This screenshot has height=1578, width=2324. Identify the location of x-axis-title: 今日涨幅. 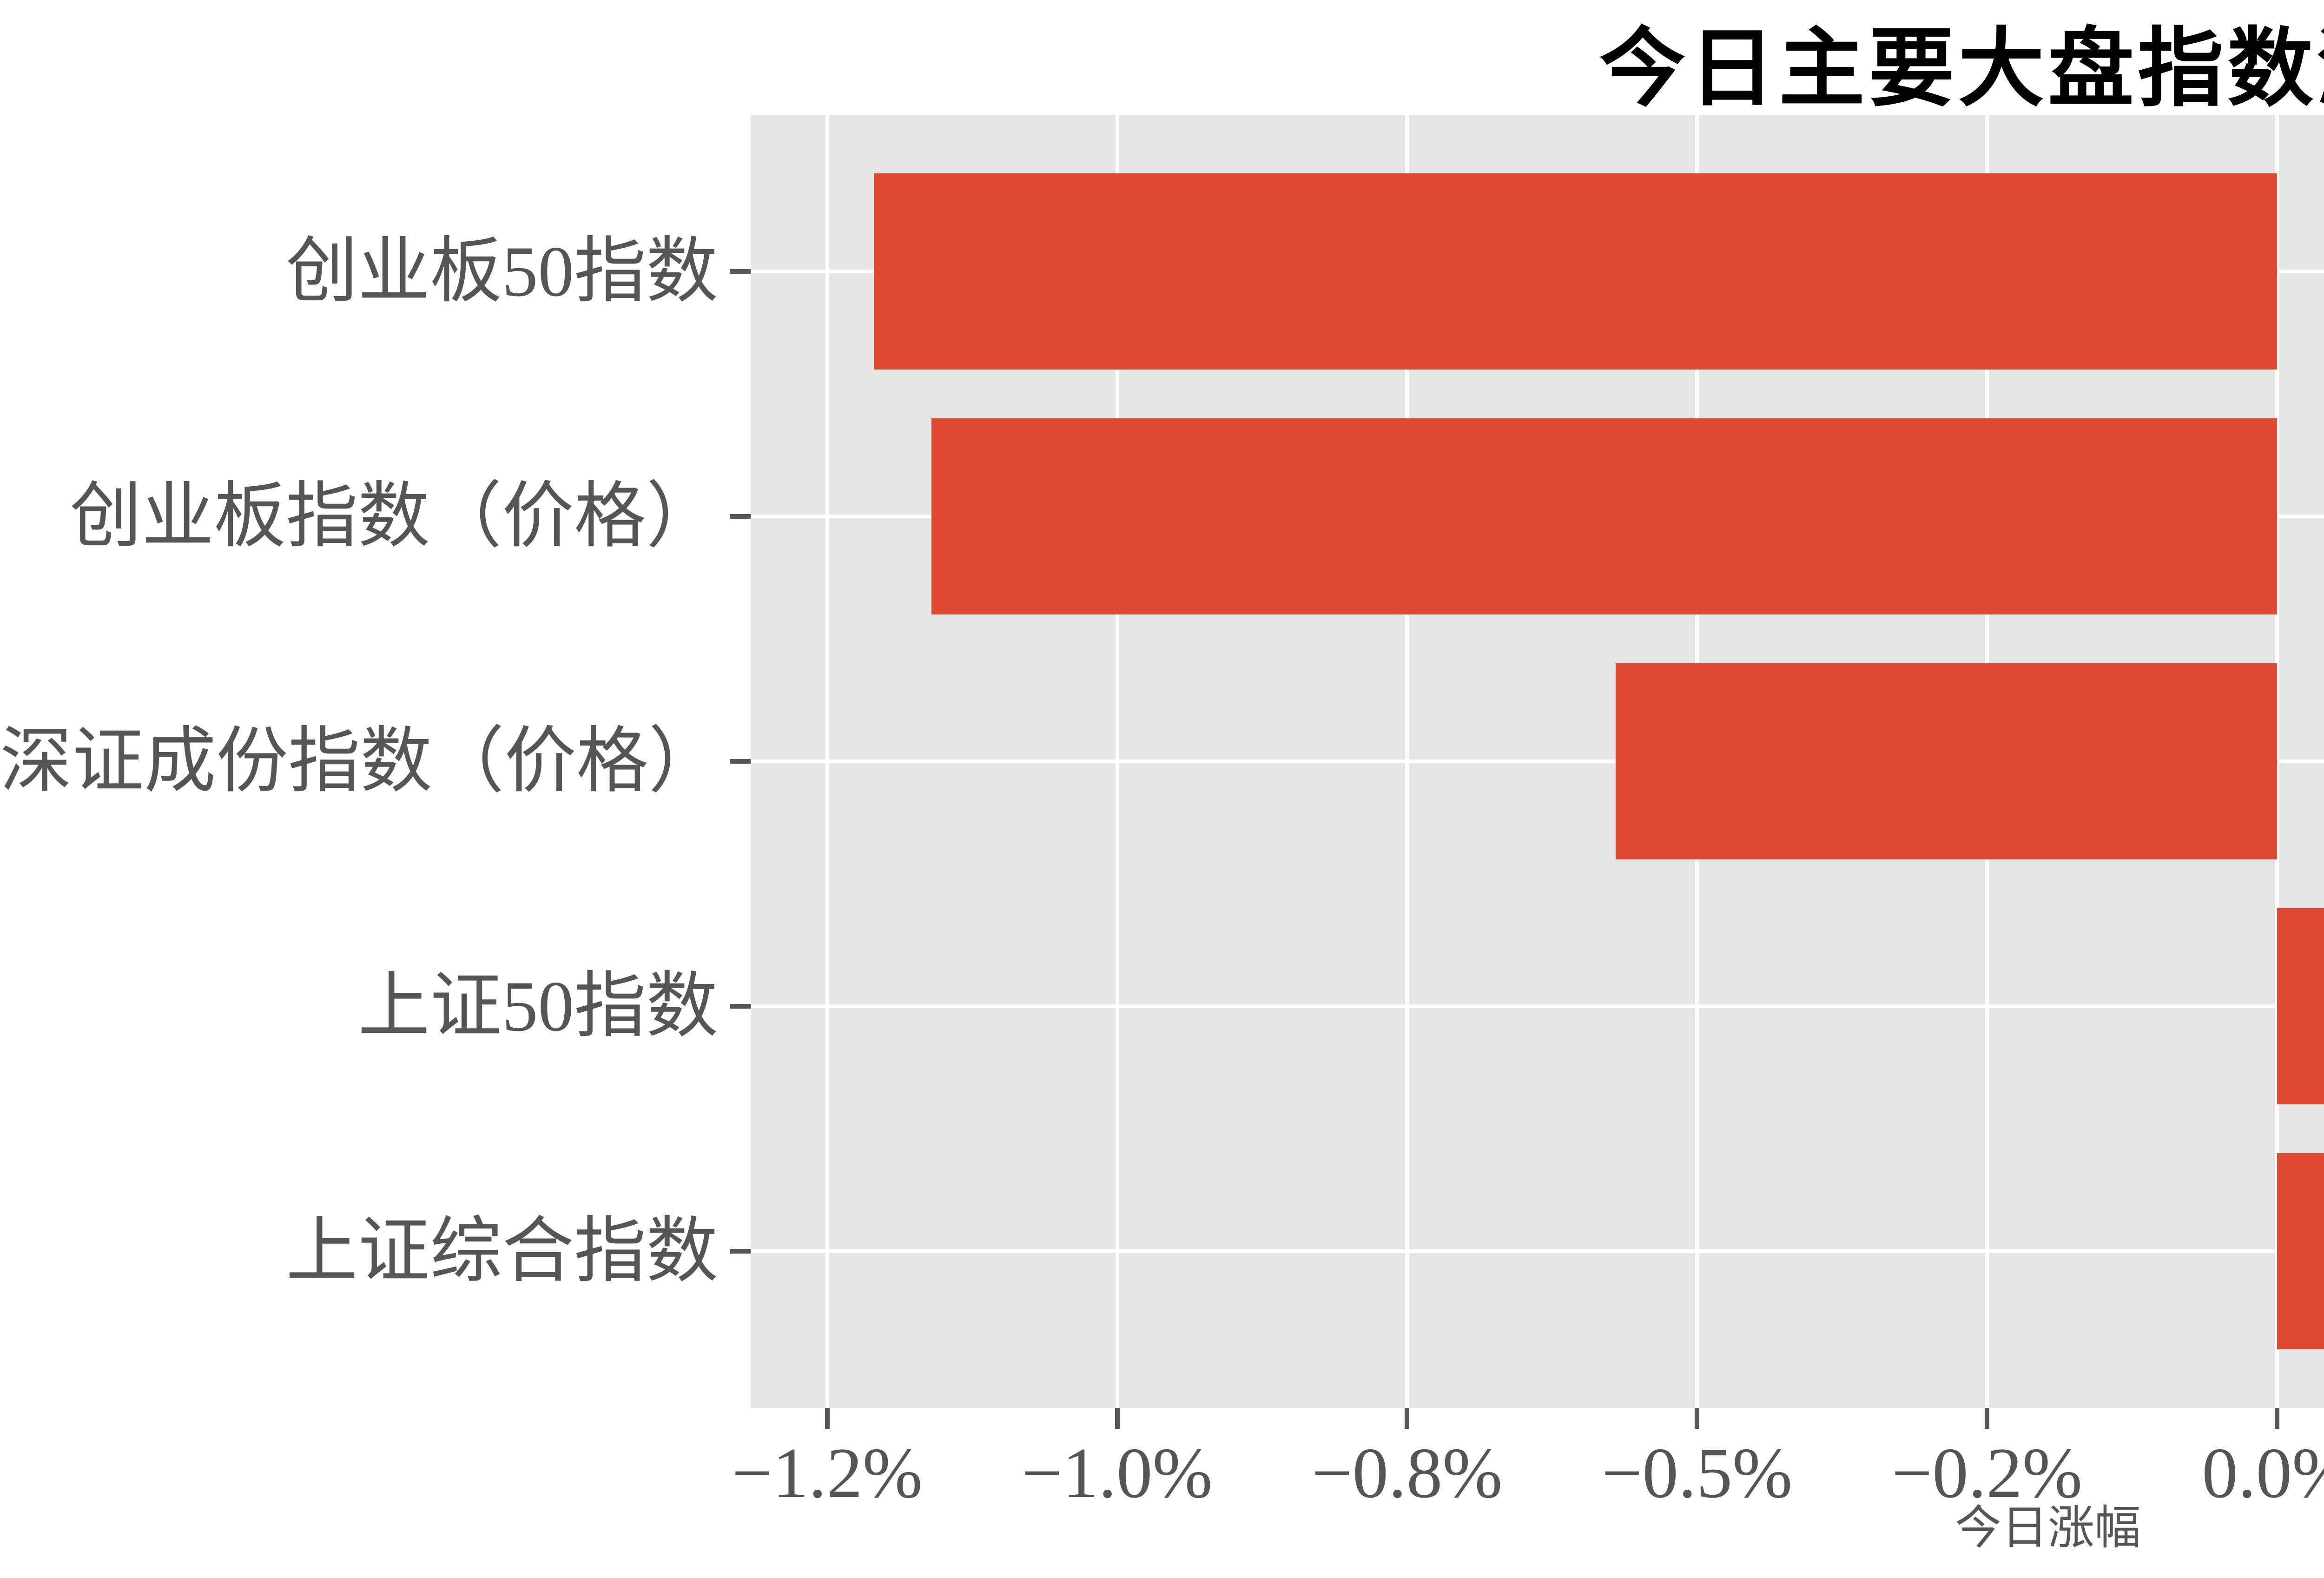
(2048, 1528).